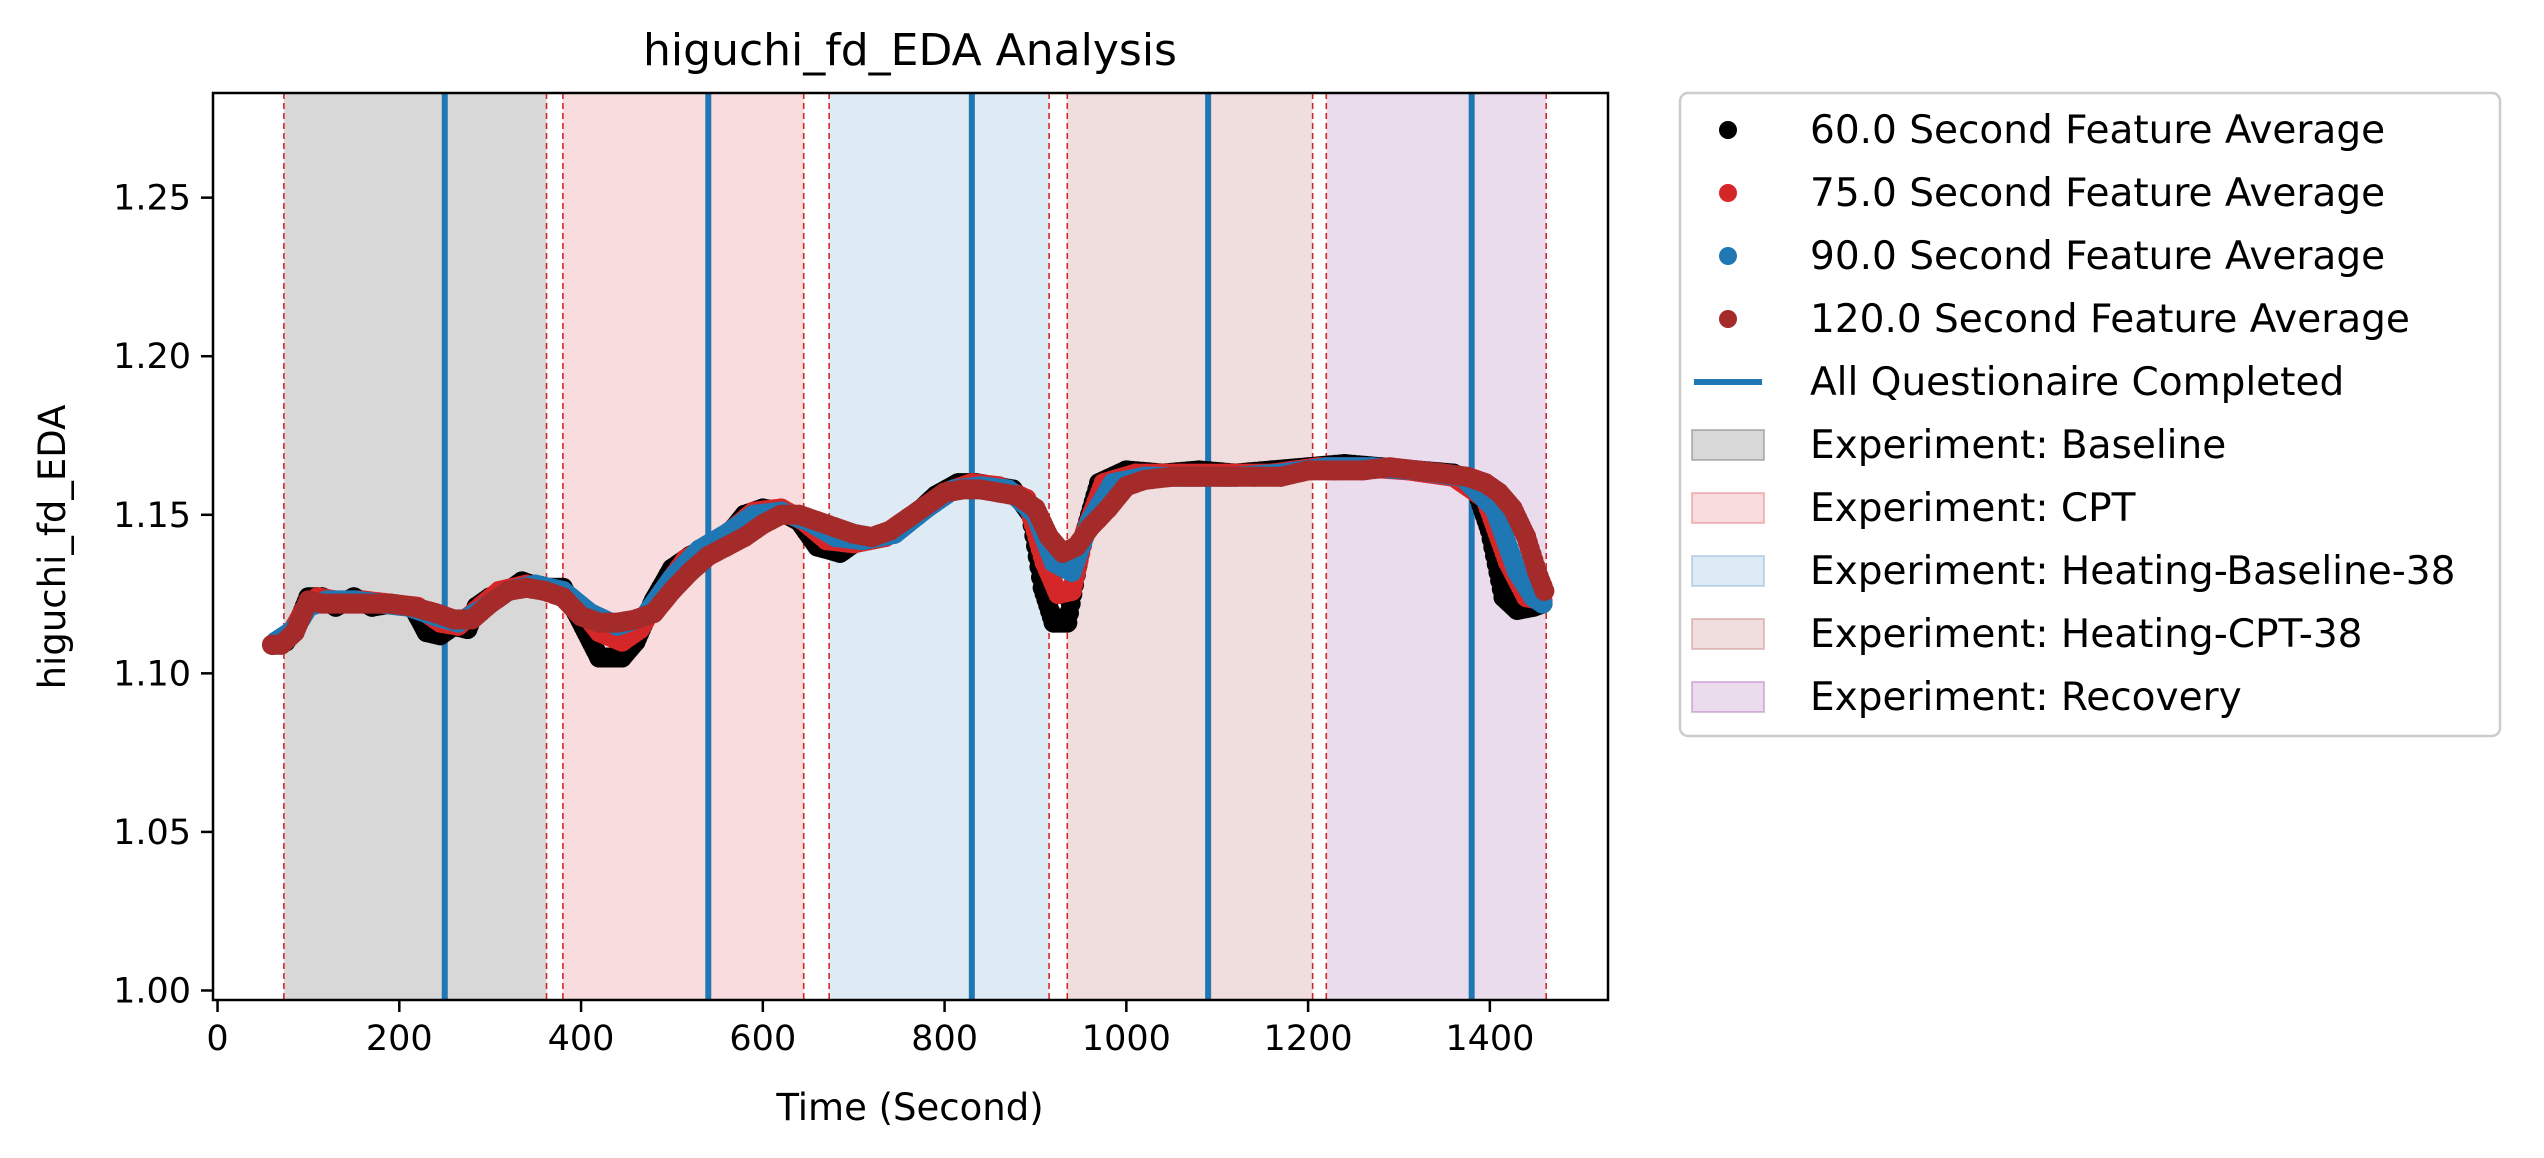 This screenshot has width=2544, height=1158. What do you see at coordinates (910, 50) in the screenshot?
I see `chart-title: higuchi_fd_EDA Analysis` at bounding box center [910, 50].